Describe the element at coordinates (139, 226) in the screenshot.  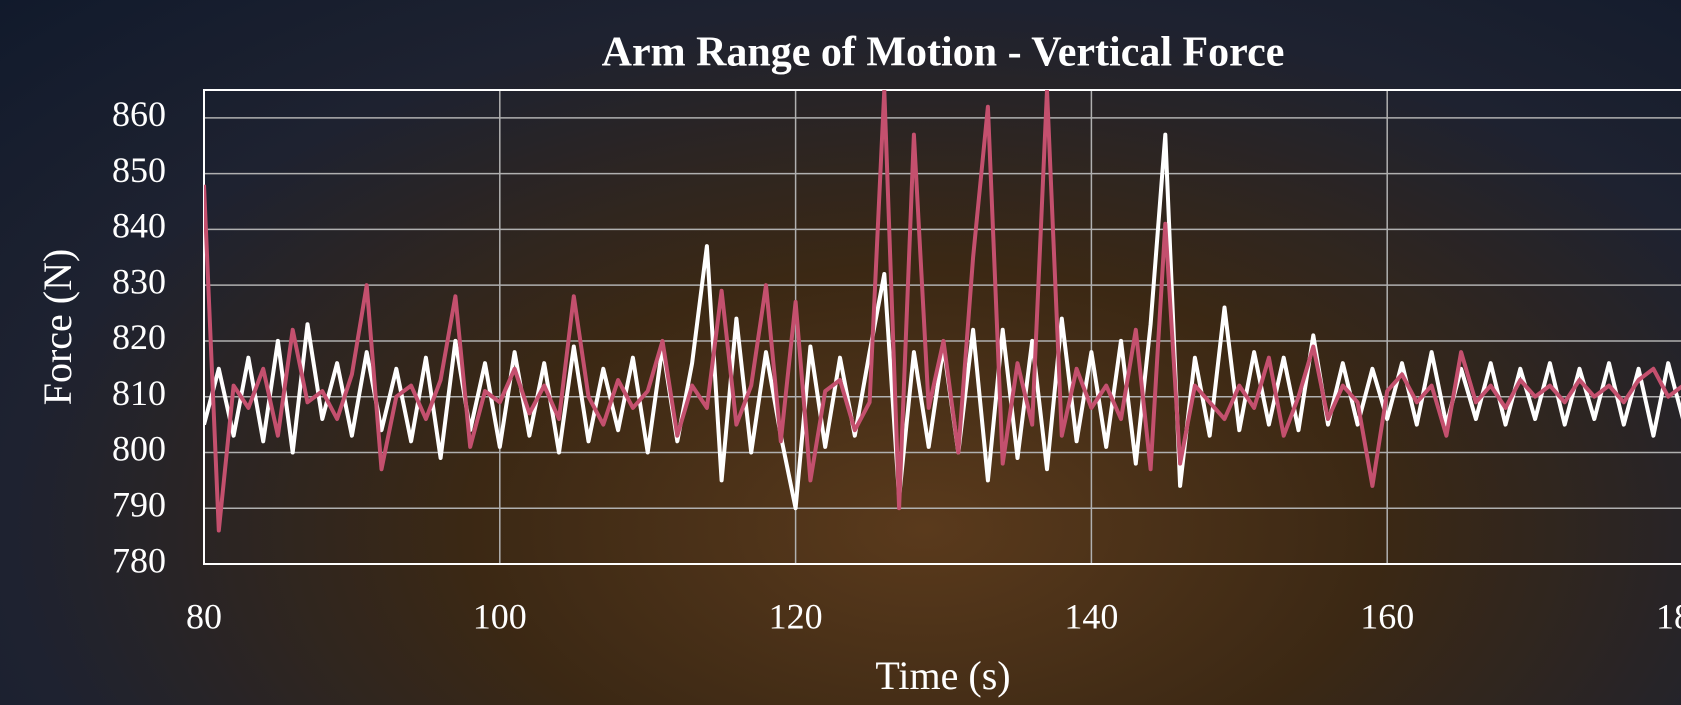
I see `y-tick-label: 840` at that location.